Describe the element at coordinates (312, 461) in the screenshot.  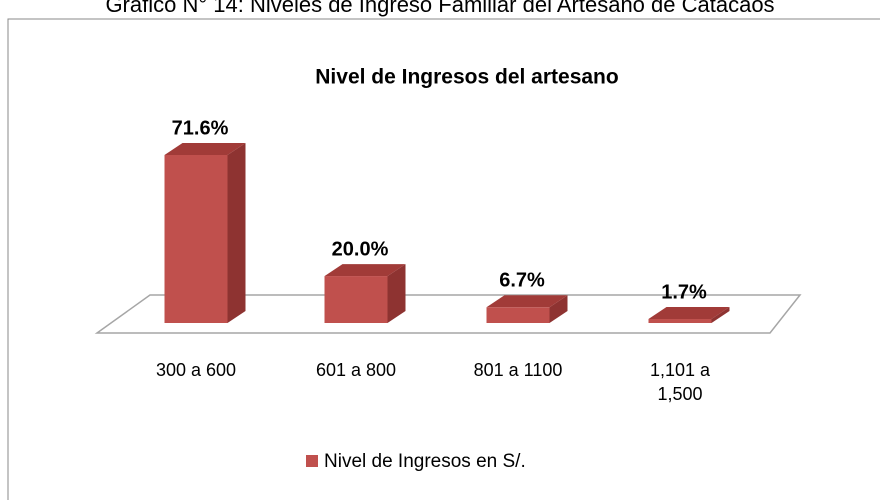
I see `legend-swatch` at that location.